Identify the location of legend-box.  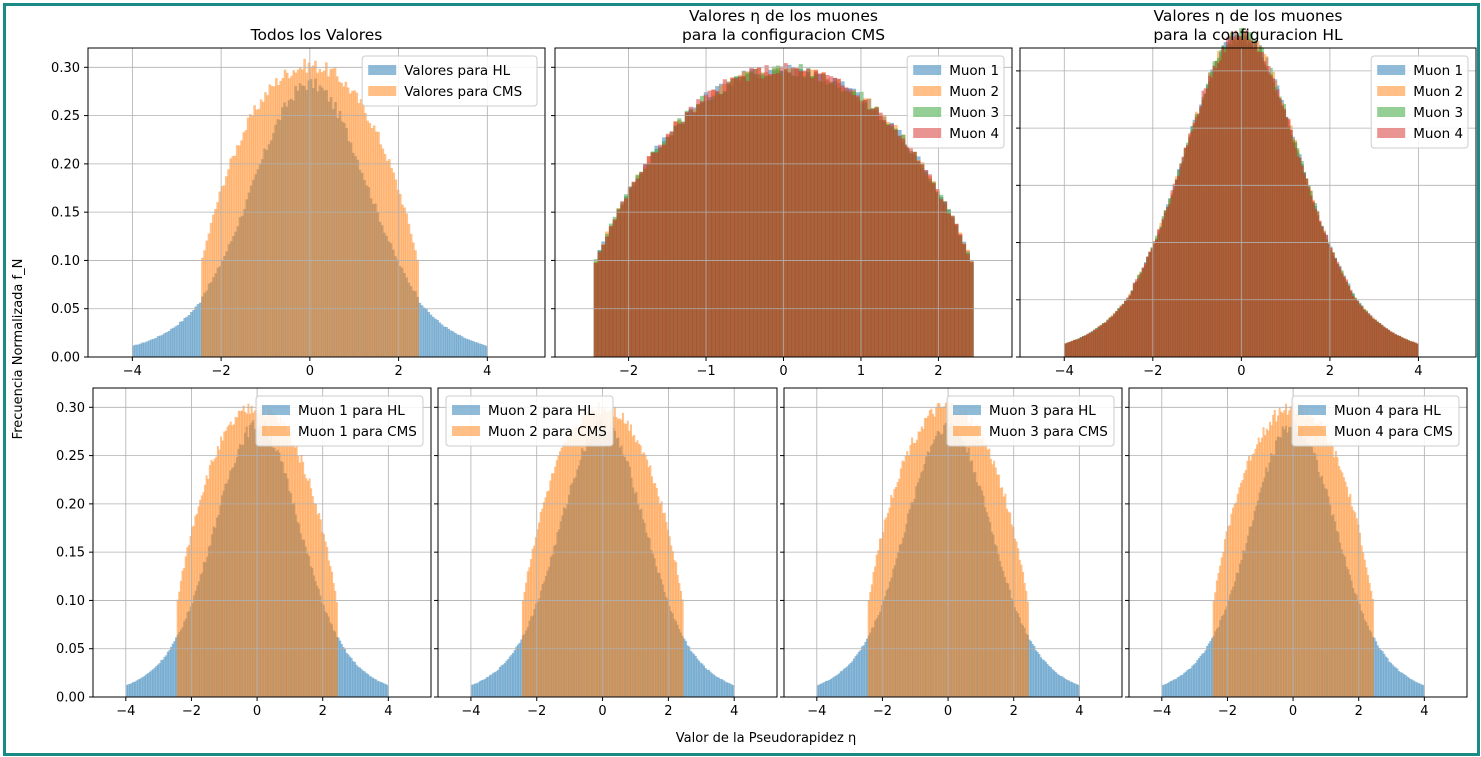
(955, 102).